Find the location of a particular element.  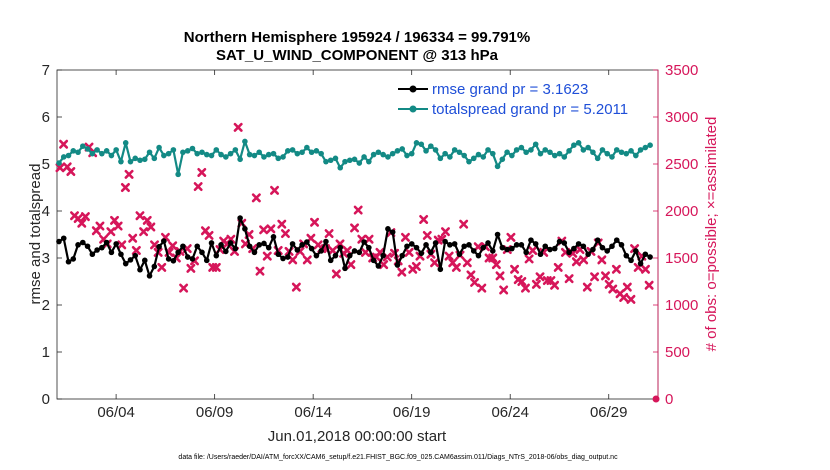

left-y-tick-label: 2 is located at coordinates (46, 305).